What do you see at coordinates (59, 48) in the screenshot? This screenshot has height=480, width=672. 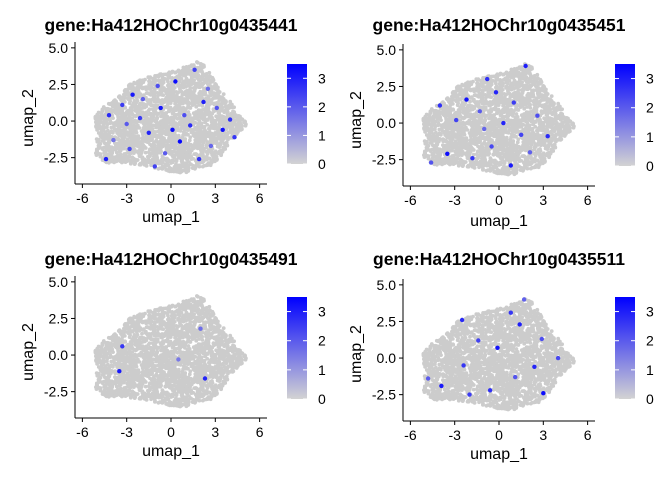 I see `y-tick-label: 5.0` at bounding box center [59, 48].